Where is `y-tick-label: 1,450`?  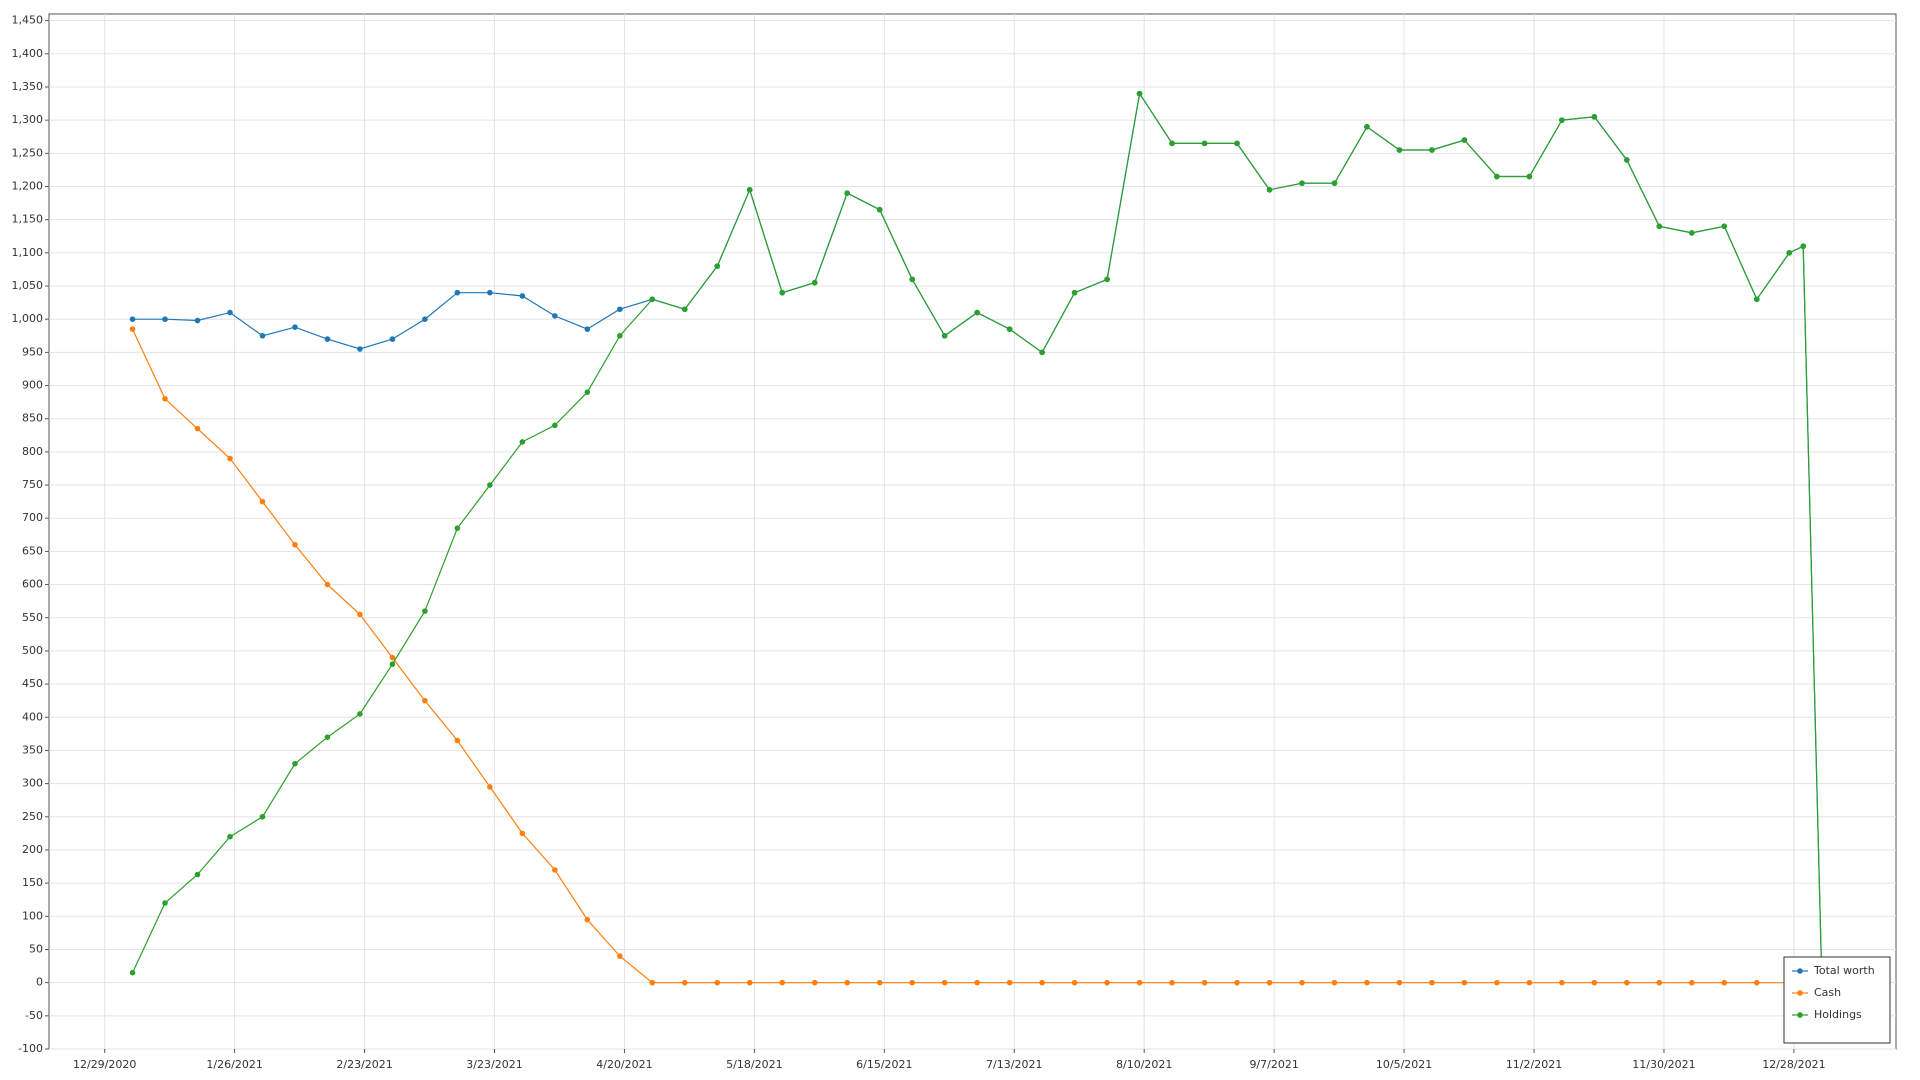 y-tick-label: 1,450 is located at coordinates (28, 20).